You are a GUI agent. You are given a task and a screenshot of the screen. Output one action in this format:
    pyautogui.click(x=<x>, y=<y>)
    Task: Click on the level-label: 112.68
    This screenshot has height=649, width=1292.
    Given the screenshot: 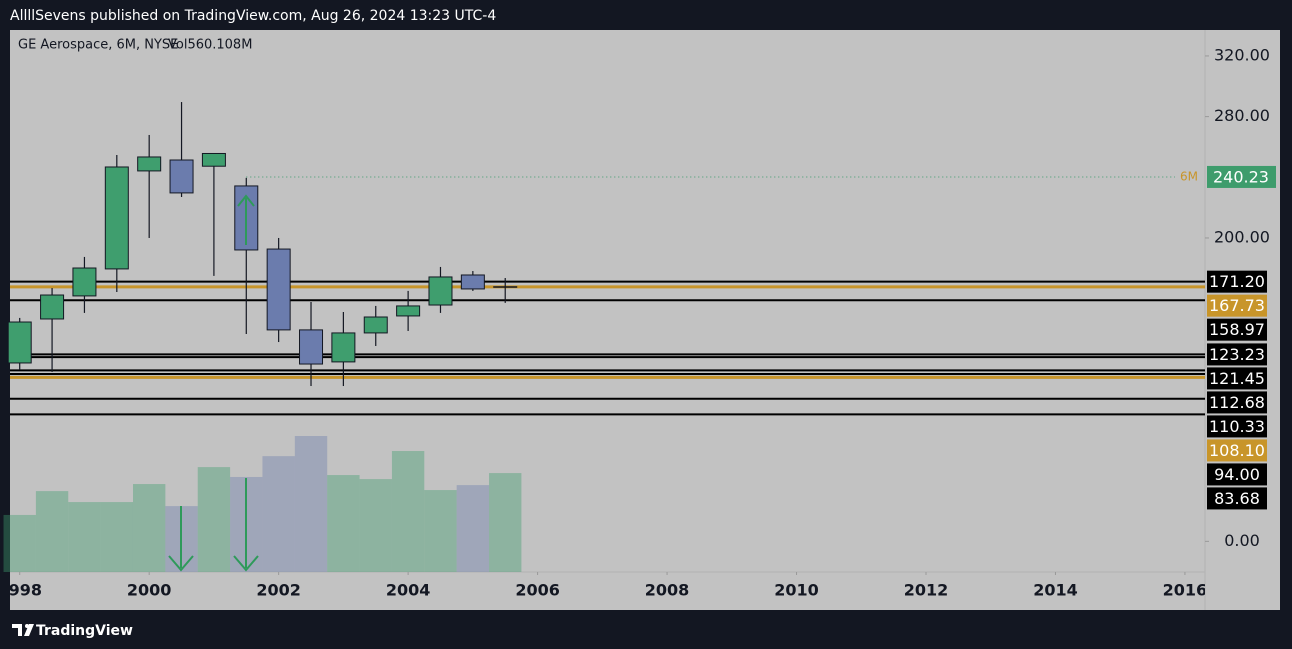 What is the action you would take?
    pyautogui.click(x=1237, y=402)
    